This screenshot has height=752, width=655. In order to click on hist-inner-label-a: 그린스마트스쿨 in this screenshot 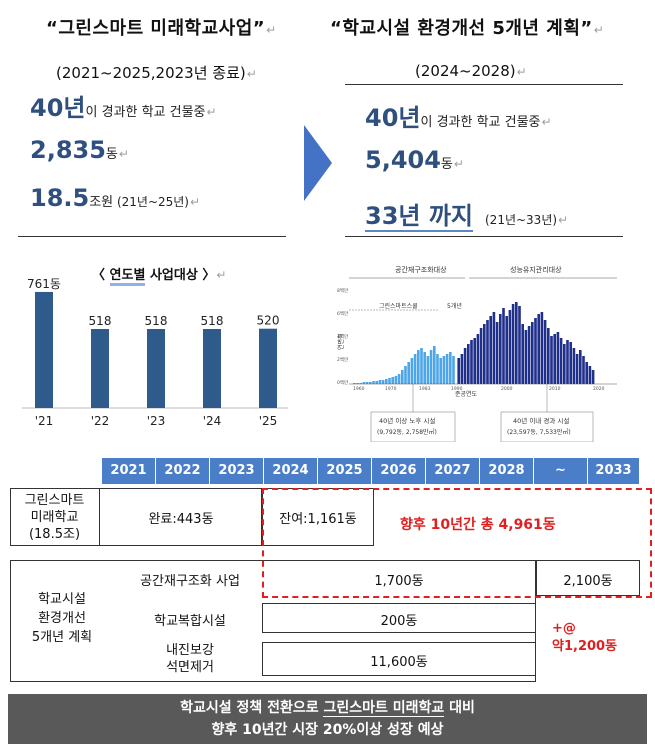, I will do `click(398, 306)`.